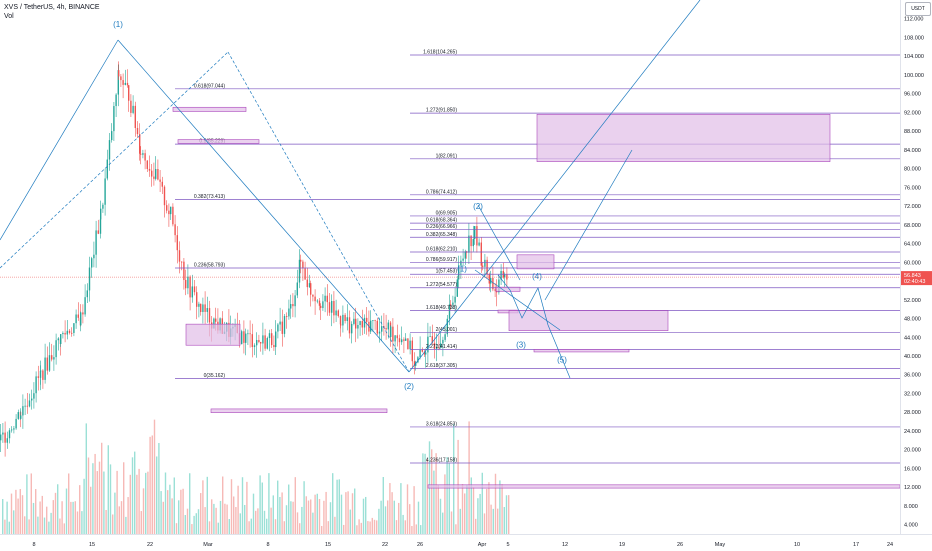  What do you see at coordinates (797, 545) in the screenshot?
I see `time-tick-label: 10` at bounding box center [797, 545].